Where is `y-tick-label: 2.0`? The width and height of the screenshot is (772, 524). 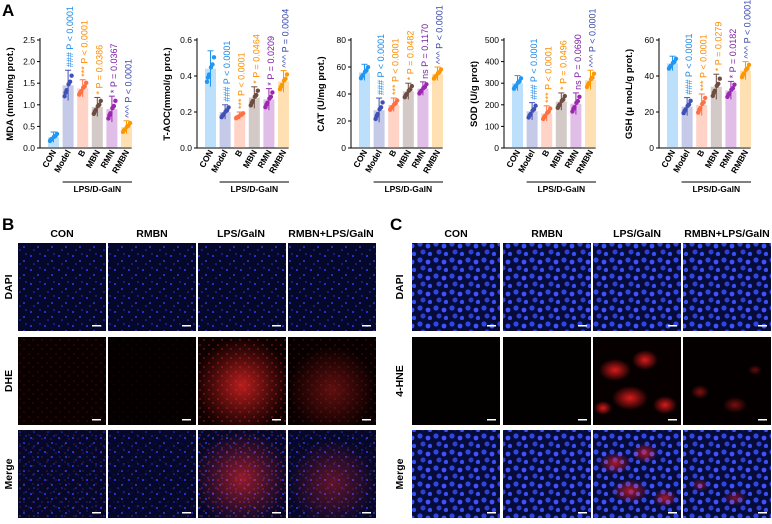
y-tick-label: 2.0 is located at coordinates (29, 62).